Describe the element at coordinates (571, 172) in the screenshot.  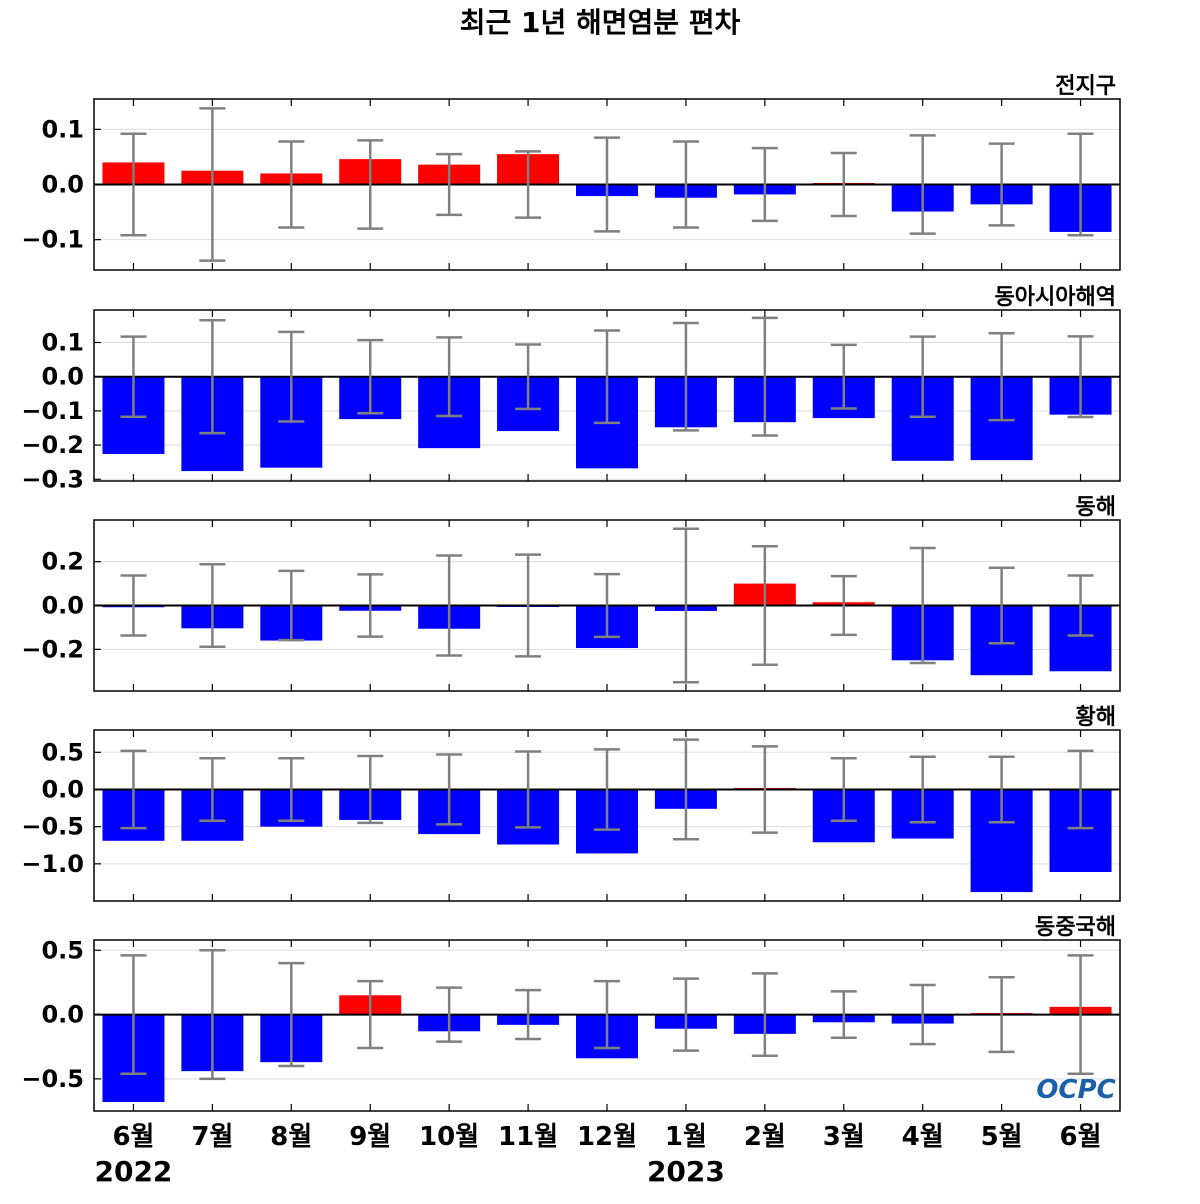
I see `panel-1: −0.1 0.0 0.1 전지구` at that location.